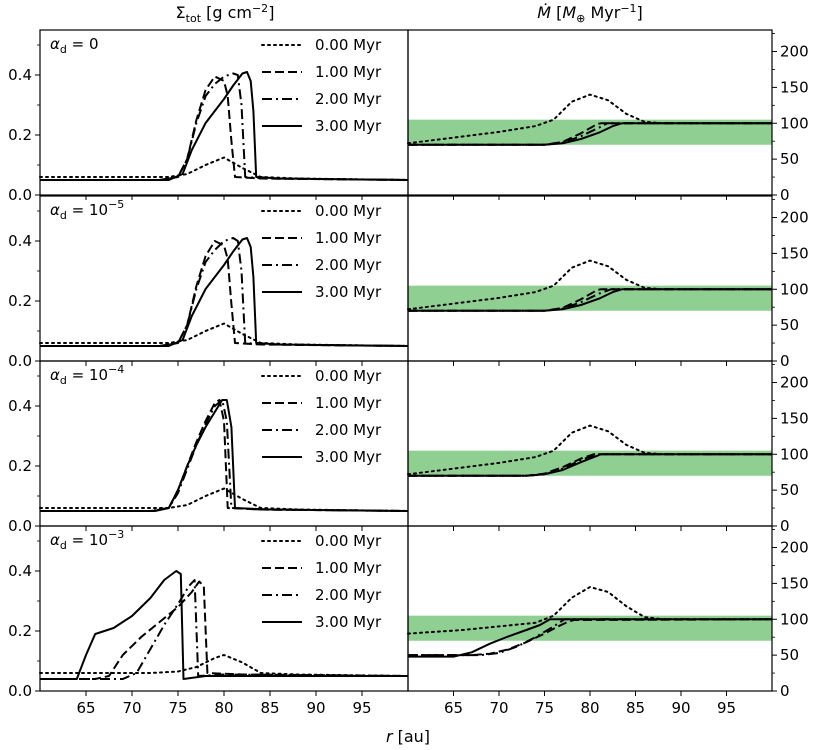 Image resolution: width=821 pixels, height=750 pixels. What do you see at coordinates (348, 292) in the screenshot?
I see `legend-label-1-3: 3.00 Myr` at bounding box center [348, 292].